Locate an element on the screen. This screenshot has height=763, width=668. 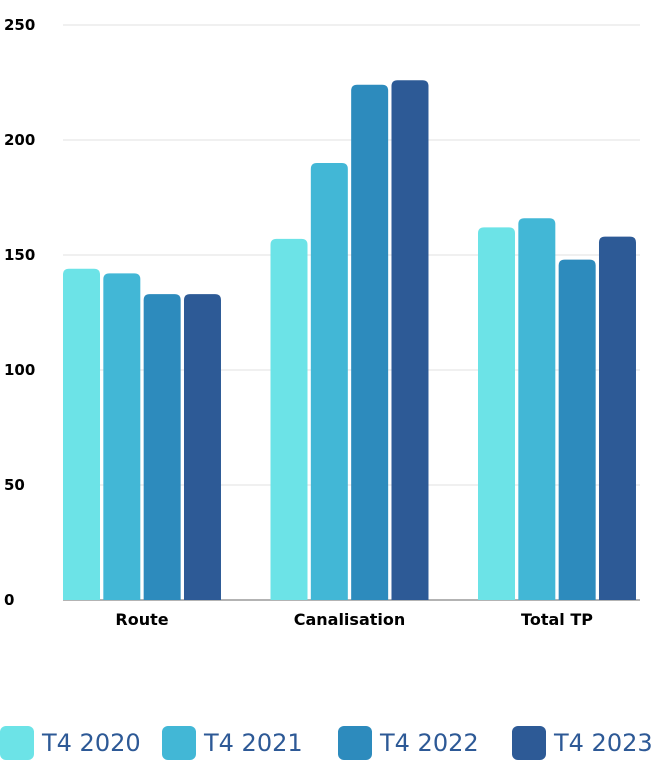
x-axis: Route Canalisation Total TP is located at coordinates (354, 619).